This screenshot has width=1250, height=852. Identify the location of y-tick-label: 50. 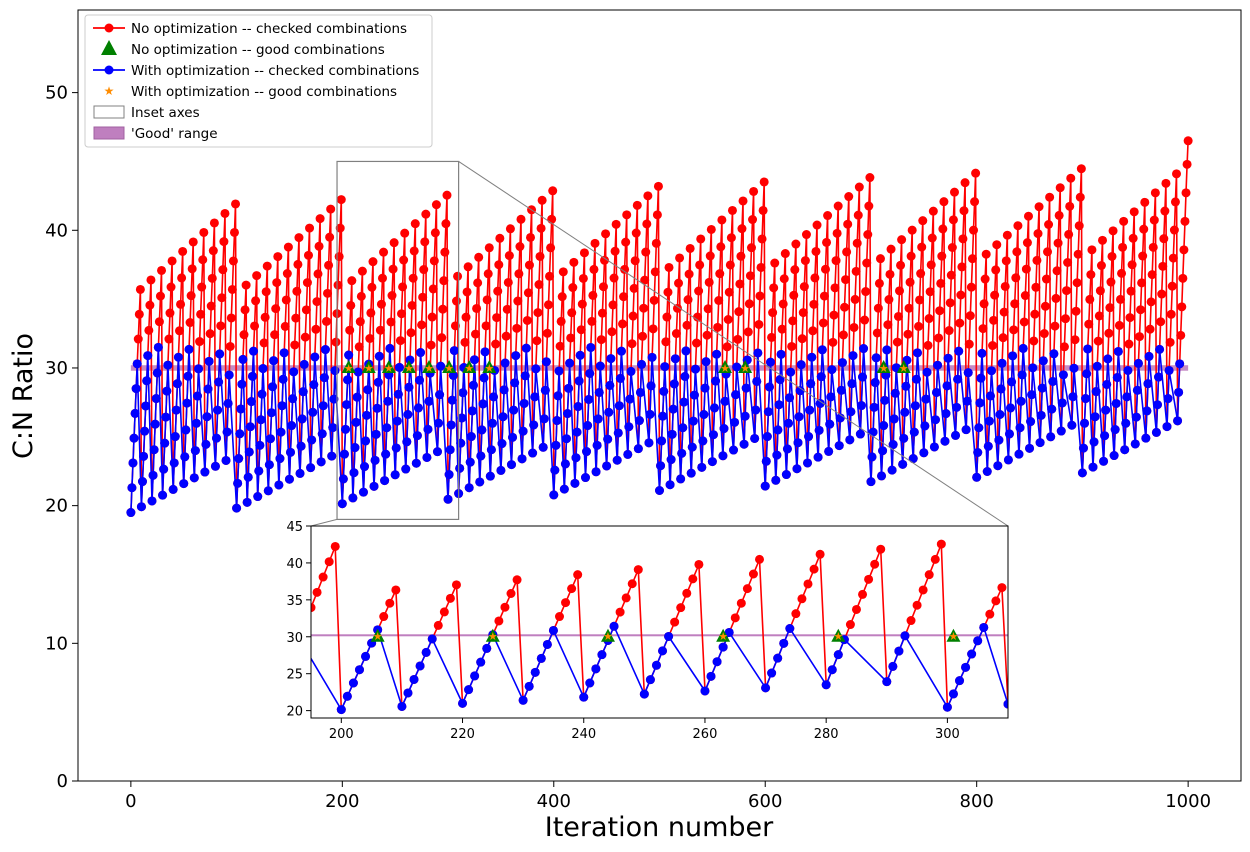
(56, 93).